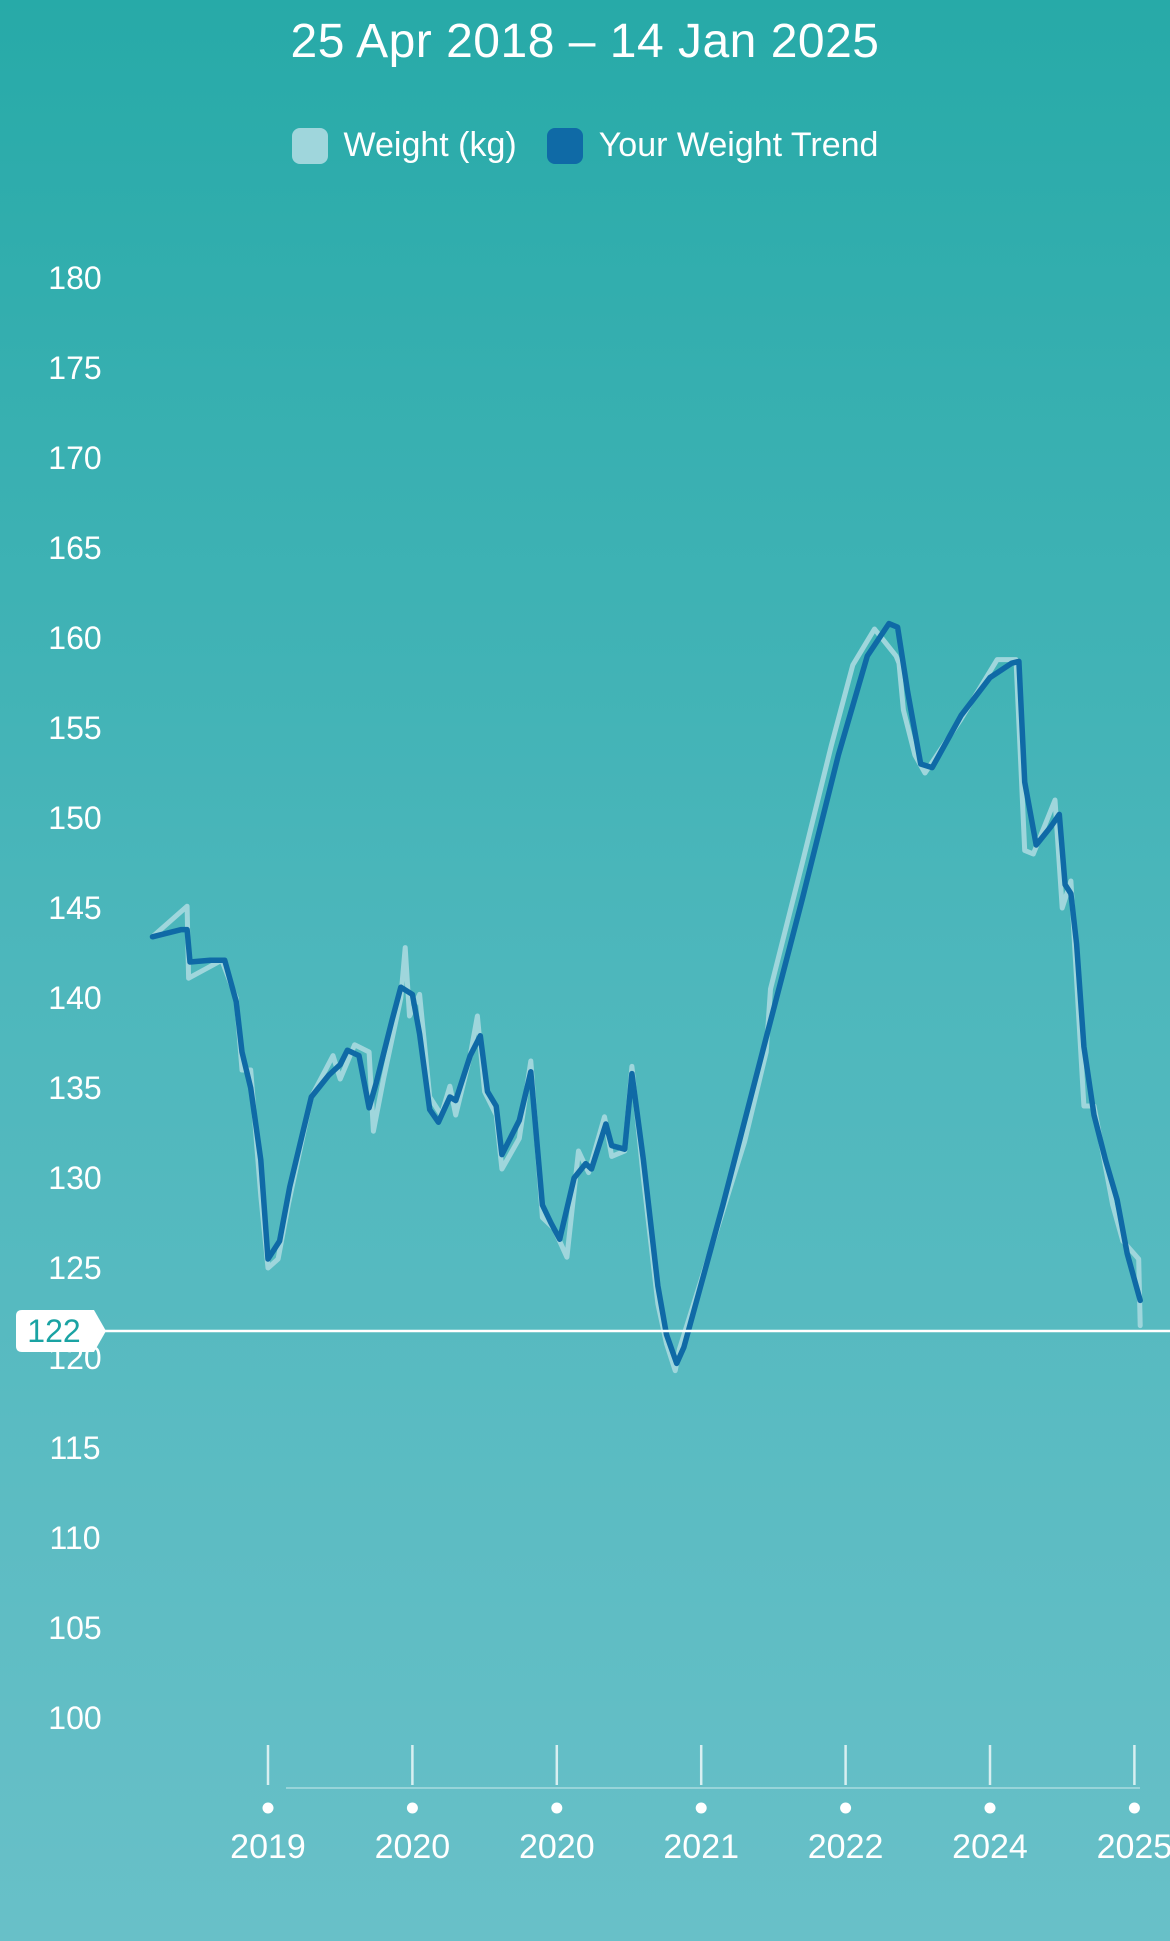 The height and width of the screenshot is (1941, 1170). What do you see at coordinates (74, 1628) in the screenshot?
I see `y-tick-label: 105` at bounding box center [74, 1628].